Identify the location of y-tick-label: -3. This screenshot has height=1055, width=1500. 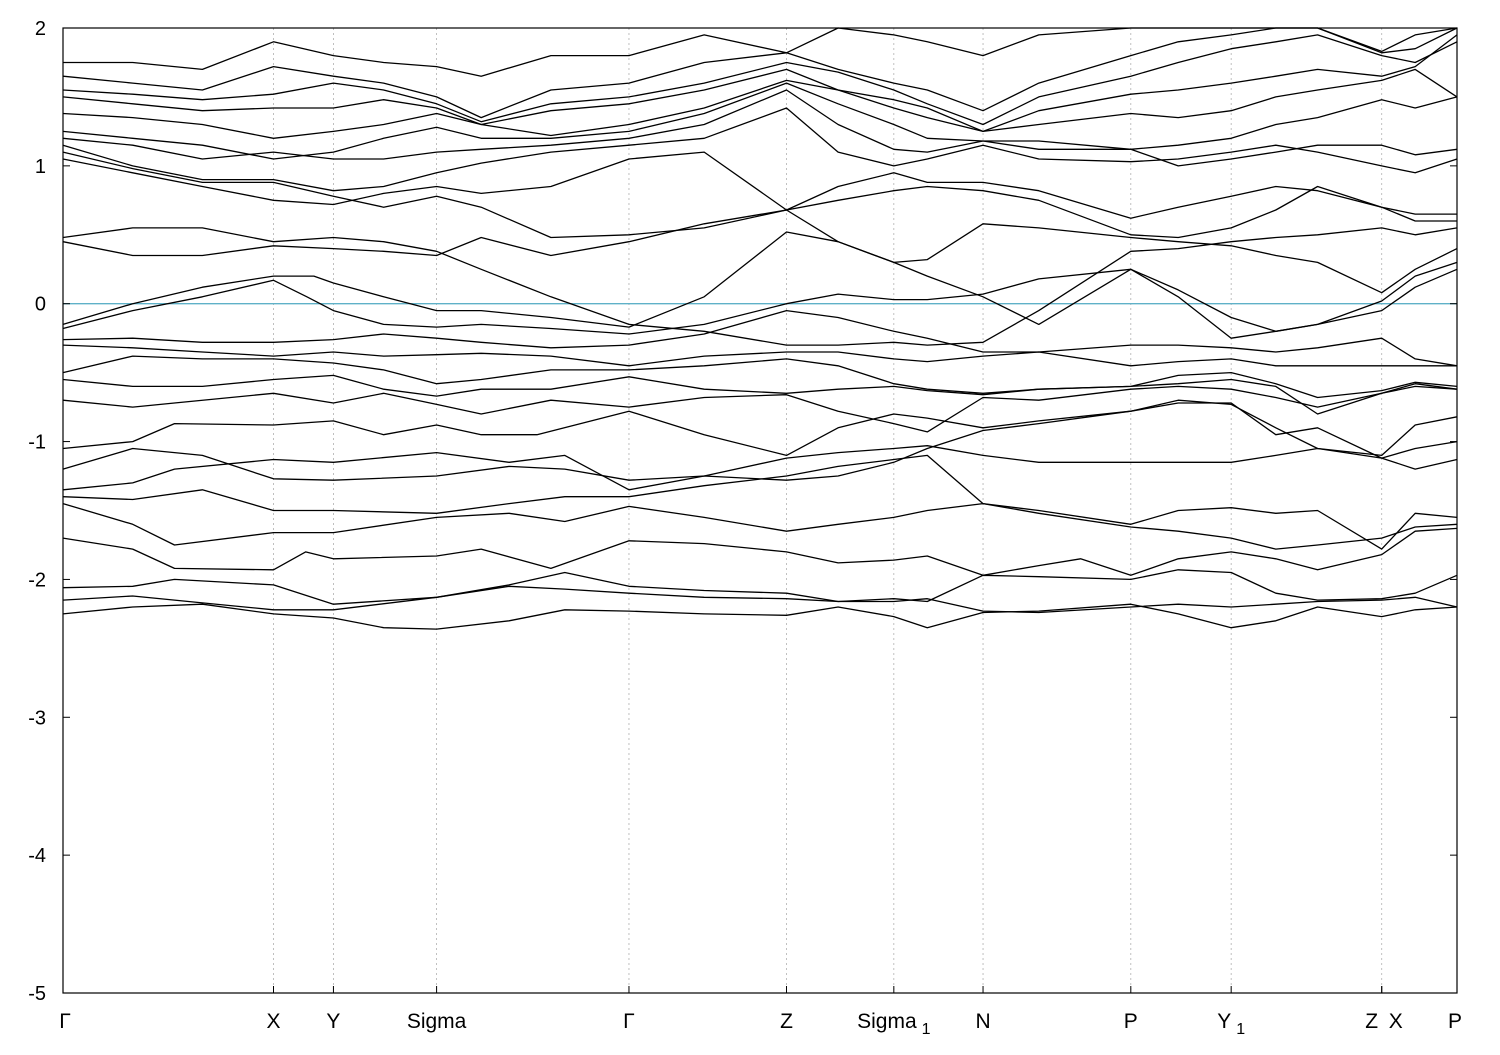
(37, 718).